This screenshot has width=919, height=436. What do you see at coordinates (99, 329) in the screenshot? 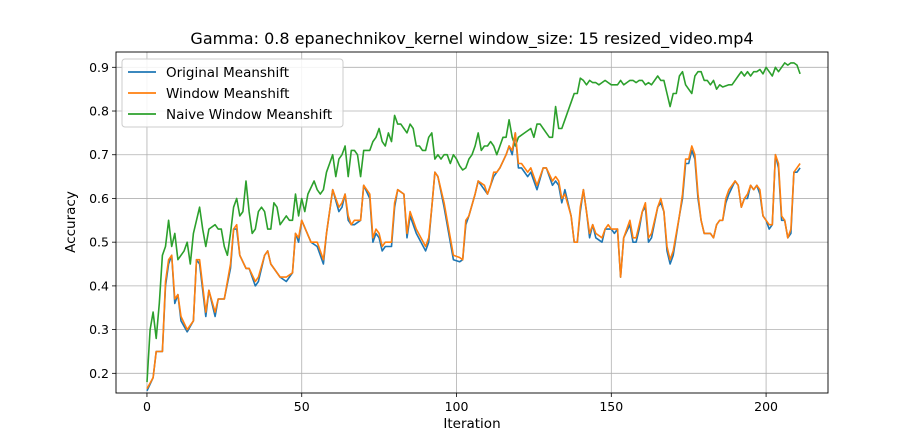
I see `y-tick-label: 0.3` at bounding box center [99, 329].